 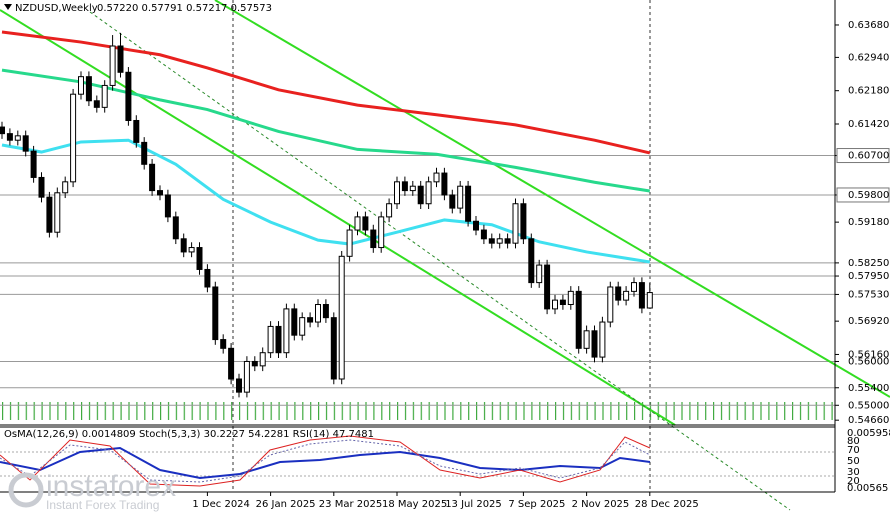 I want to click on y-tick-label: 0.63680, so click(x=868, y=25).